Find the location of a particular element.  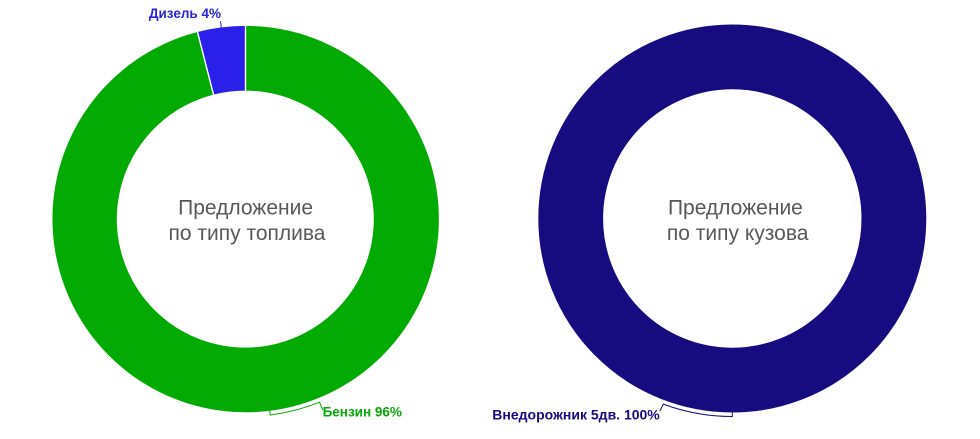

svg-text: Внедорожник 5дв. 100% is located at coordinates (576, 414).